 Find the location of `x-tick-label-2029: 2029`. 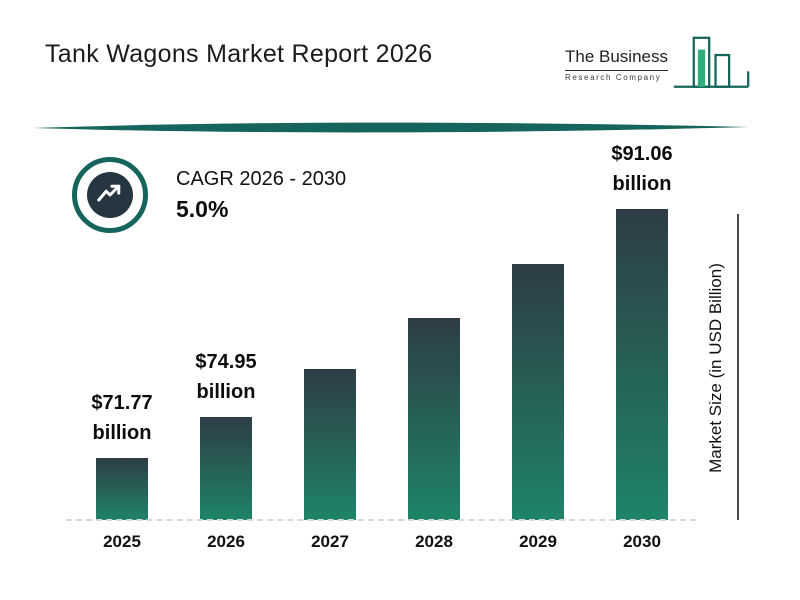

x-tick-label-2029: 2029 is located at coordinates (538, 541).